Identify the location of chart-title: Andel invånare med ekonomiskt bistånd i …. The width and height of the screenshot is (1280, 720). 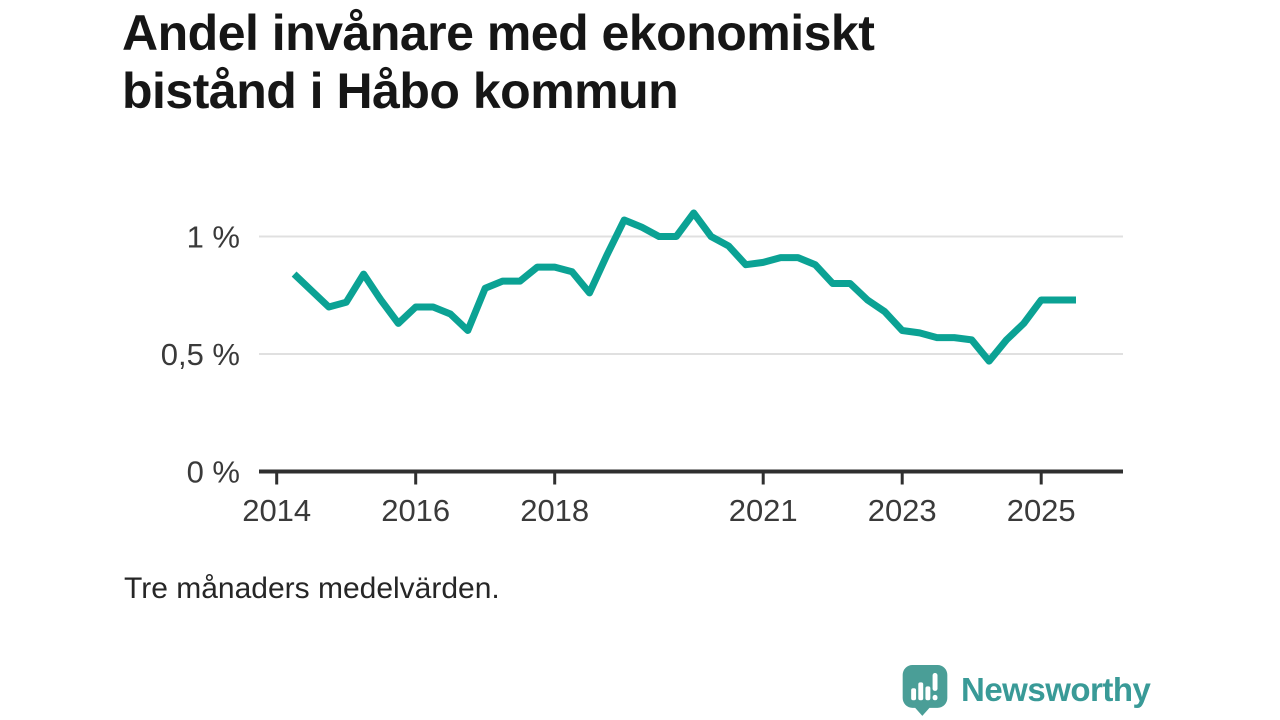
(498, 62).